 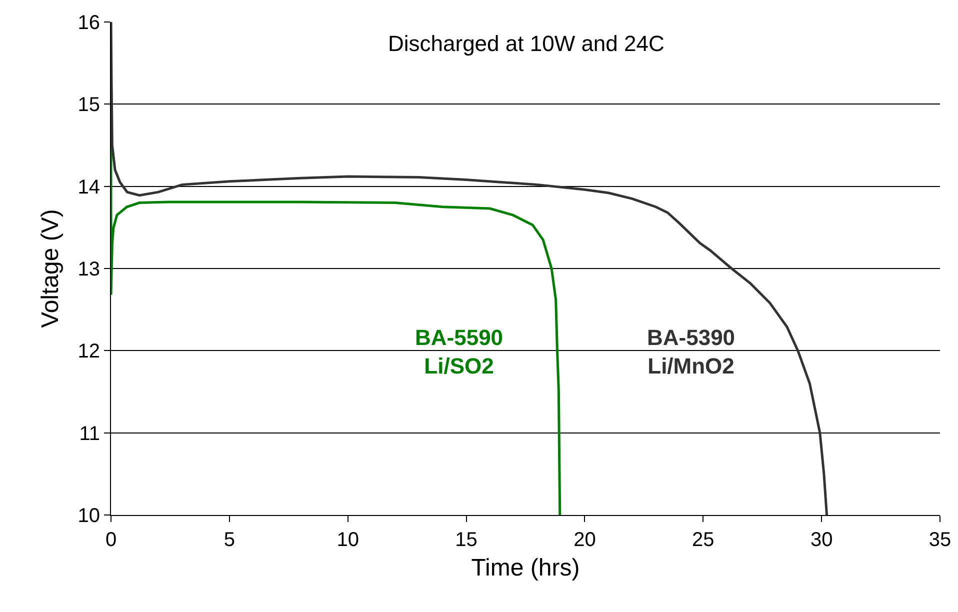 I want to click on y-tick-label: 16, so click(x=89, y=23).